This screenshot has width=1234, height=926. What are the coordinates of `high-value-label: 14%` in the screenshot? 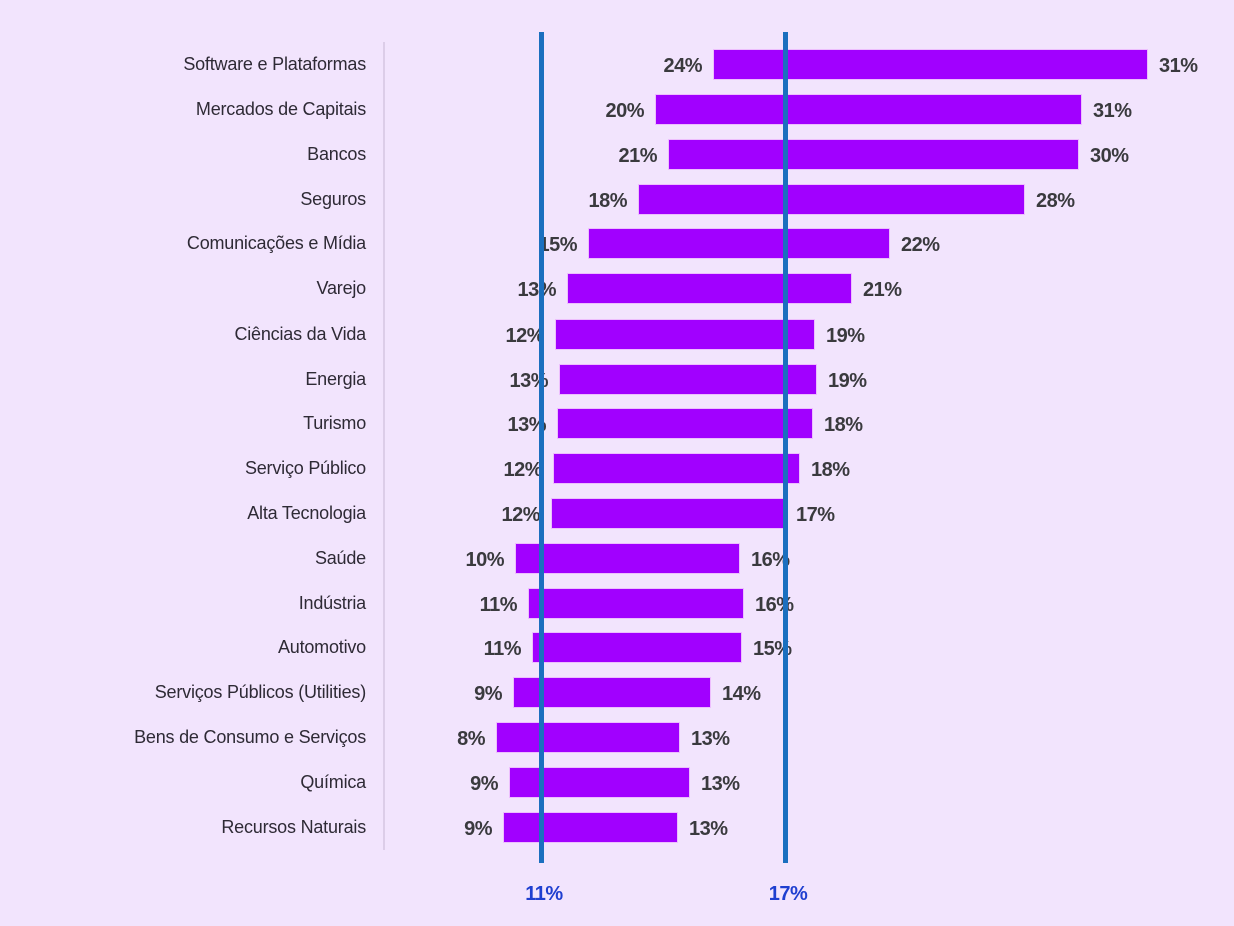 It's located at (741, 694).